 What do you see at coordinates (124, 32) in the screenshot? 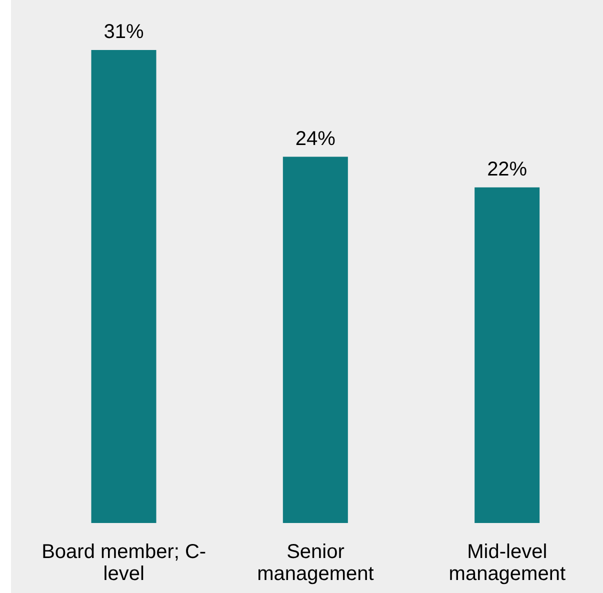
I see `data-label: 31%` at bounding box center [124, 32].